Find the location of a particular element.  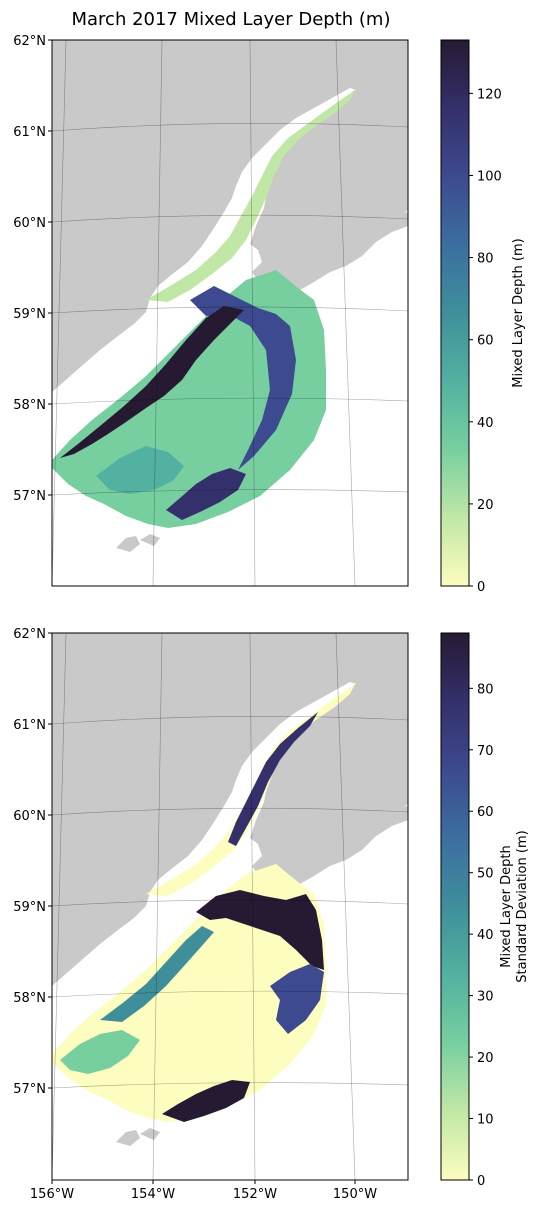

colorbar-label: Mixed Layer Depth Standard Deviation (m) is located at coordinates (514, 906).